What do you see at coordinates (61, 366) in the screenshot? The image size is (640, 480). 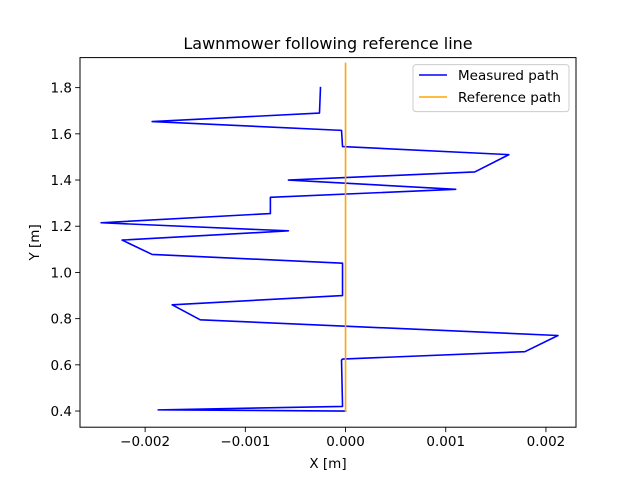 I see `y-tick-label: 0.6` at bounding box center [61, 366].